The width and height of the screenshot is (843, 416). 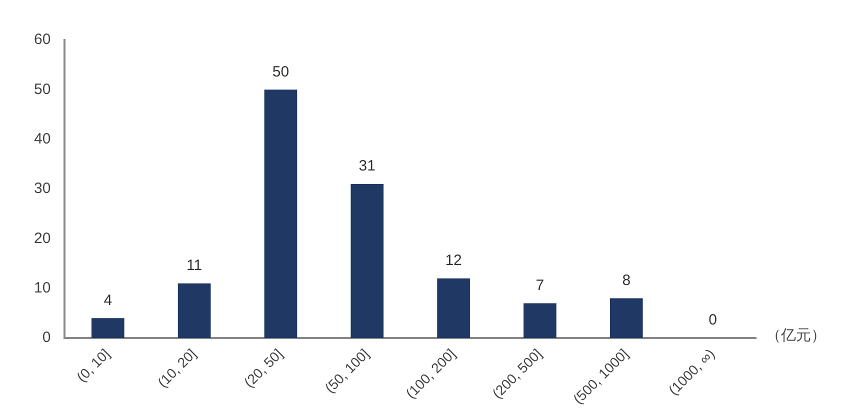 What do you see at coordinates (42, 89) in the screenshot?
I see `y-tick-label: 50` at bounding box center [42, 89].